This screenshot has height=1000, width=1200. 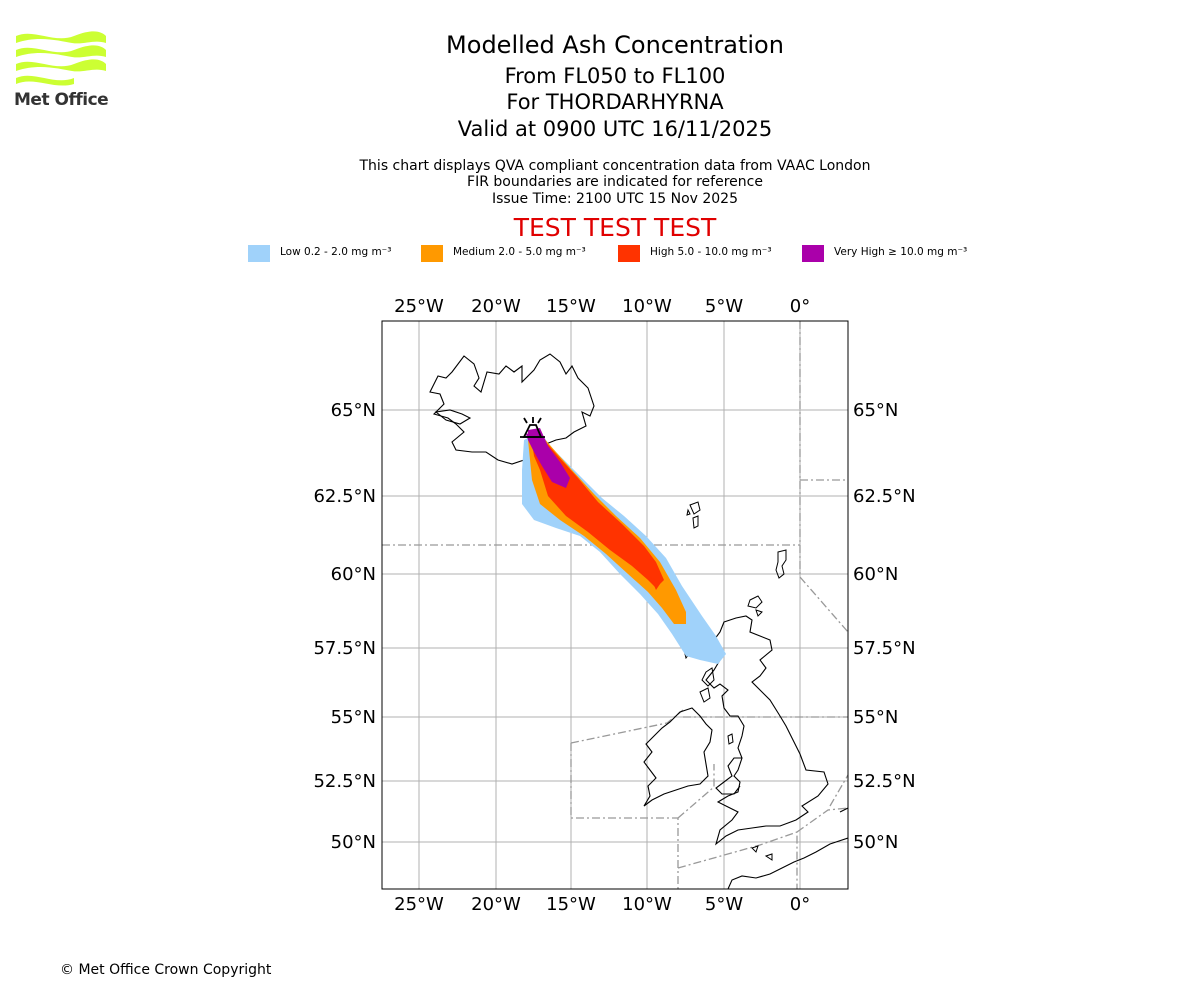 I want to click on lon-label-top: 15°W, so click(x=571, y=306).